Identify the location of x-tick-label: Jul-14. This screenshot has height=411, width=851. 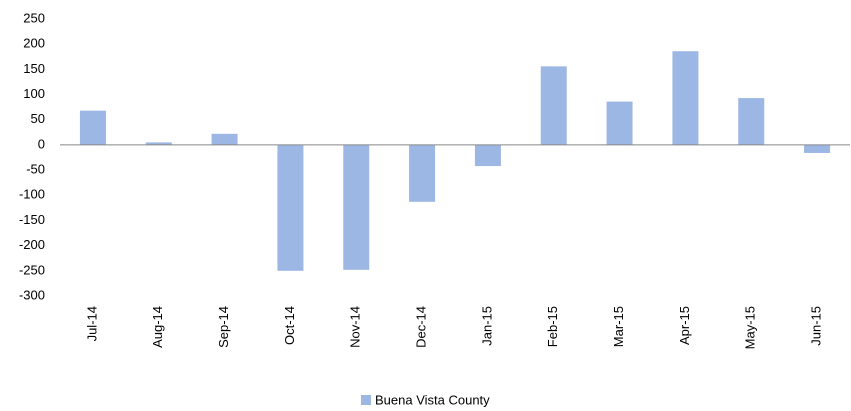
(91, 323).